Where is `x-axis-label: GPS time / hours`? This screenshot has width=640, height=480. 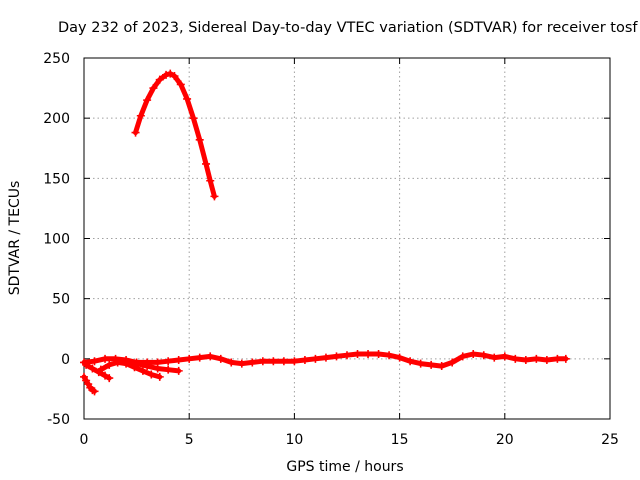
x-axis-label: GPS time / hours is located at coordinates (344, 467).